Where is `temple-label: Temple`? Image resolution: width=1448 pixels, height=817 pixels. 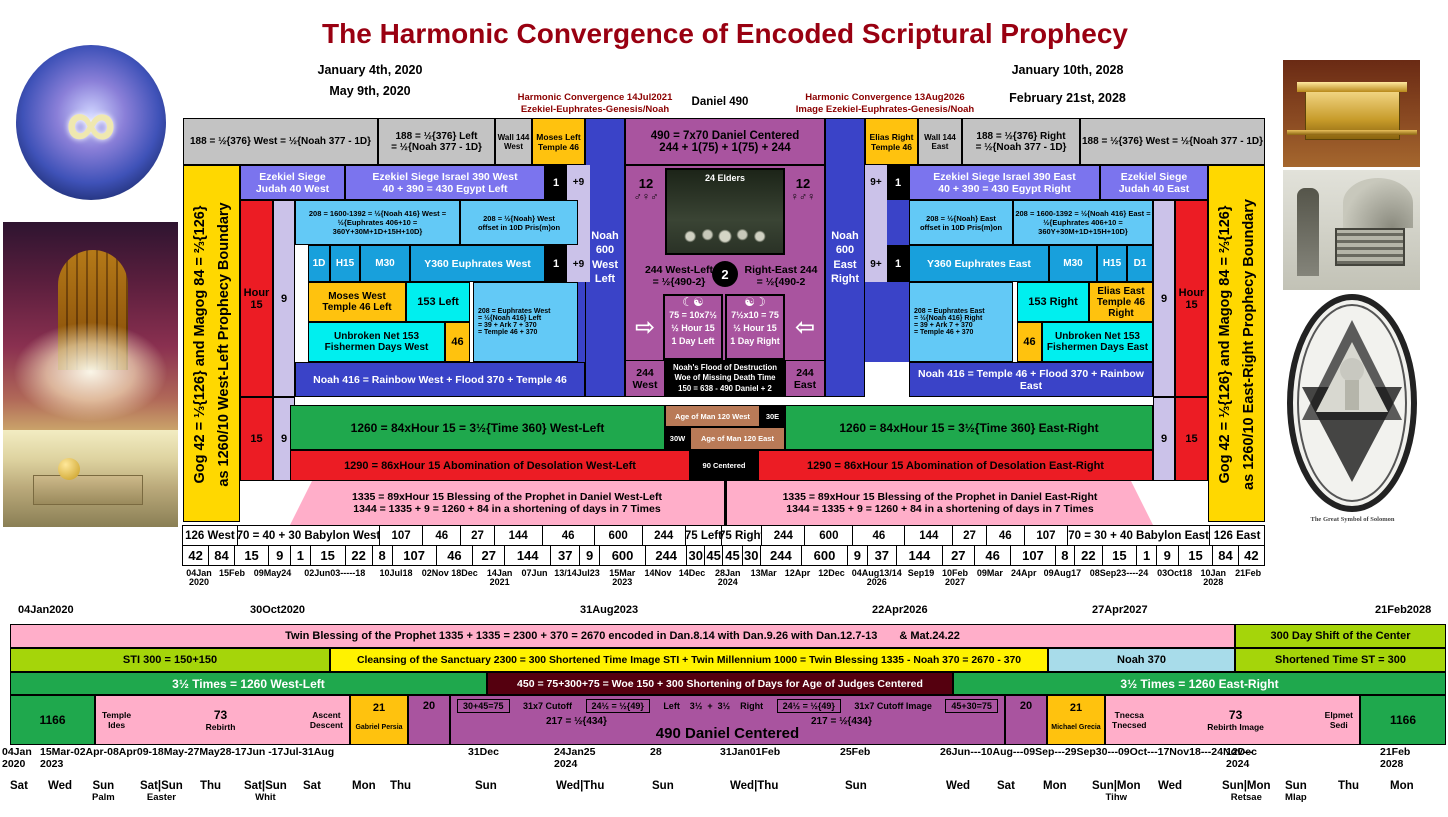 temple-label: Temple is located at coordinates (117, 714).